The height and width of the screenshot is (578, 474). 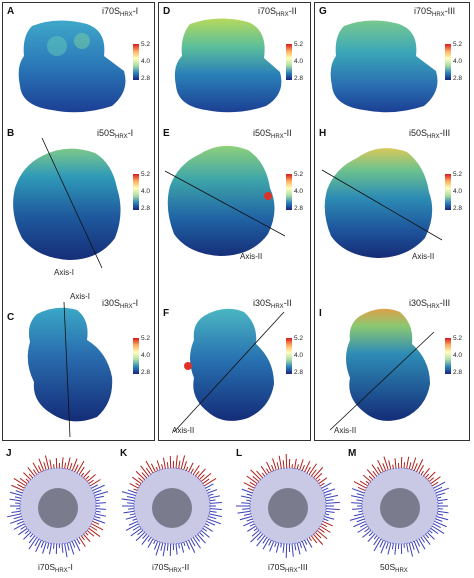 I want to click on panel-letter: M, so click(x=352, y=453).